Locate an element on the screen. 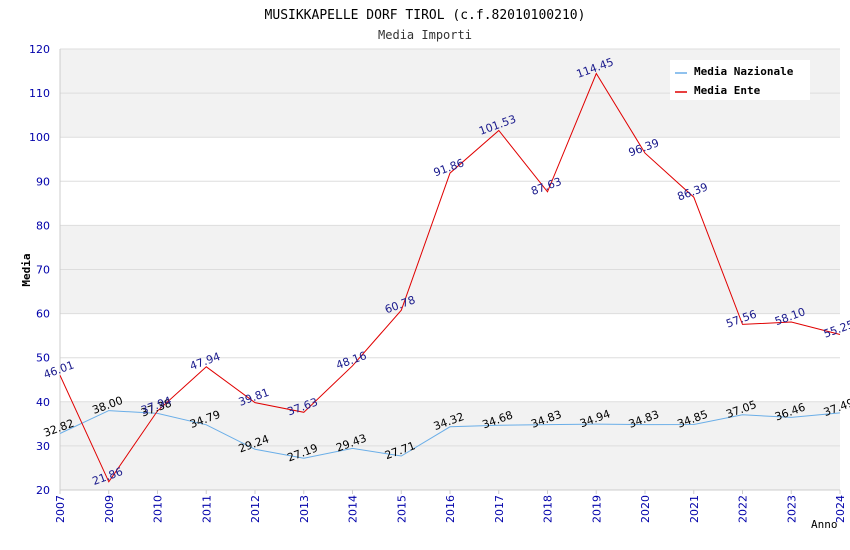 The image size is (850, 550). y-tick-label: 30 is located at coordinates (43, 446).